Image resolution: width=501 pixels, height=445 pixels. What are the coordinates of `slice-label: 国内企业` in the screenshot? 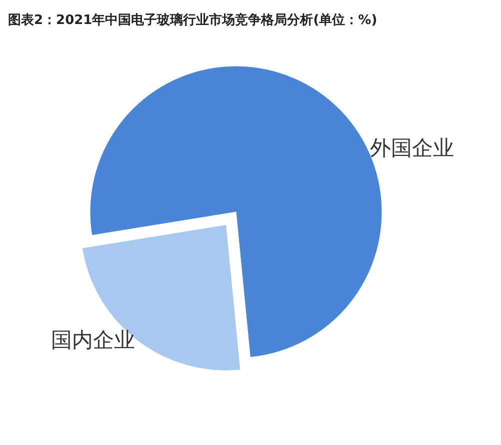 It's located at (92, 340).